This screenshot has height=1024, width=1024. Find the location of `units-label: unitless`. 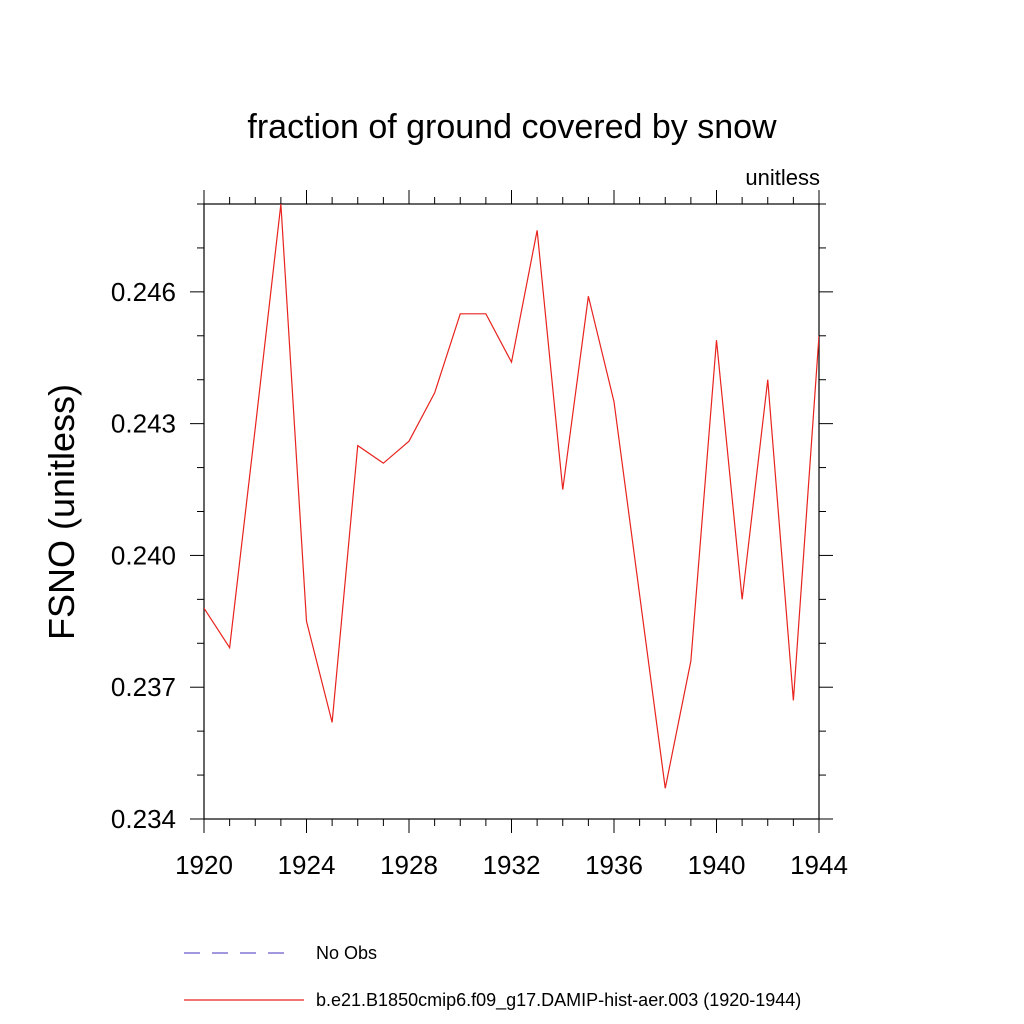

units-label: unitless is located at coordinates (782, 177).